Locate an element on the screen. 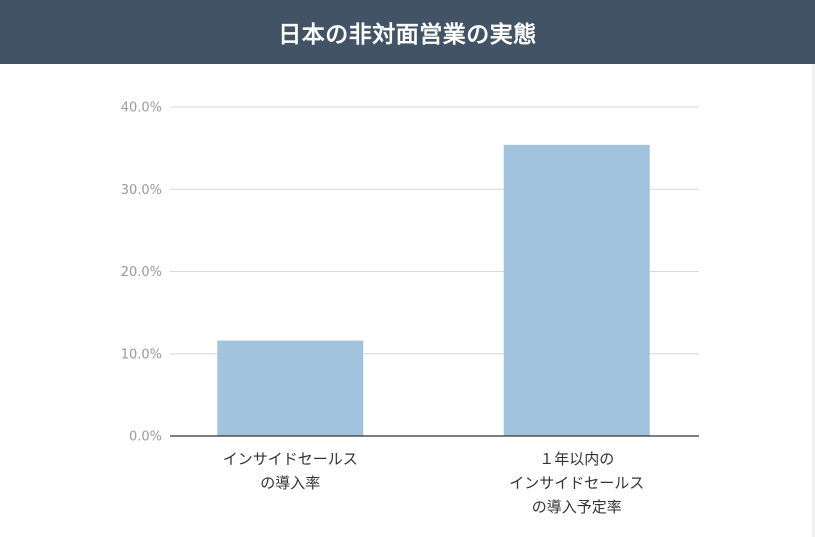 Image resolution: width=815 pixels, height=537 pixels. x-tick-label: １年以内のインサイドセールスの導入予定率 is located at coordinates (576, 483).